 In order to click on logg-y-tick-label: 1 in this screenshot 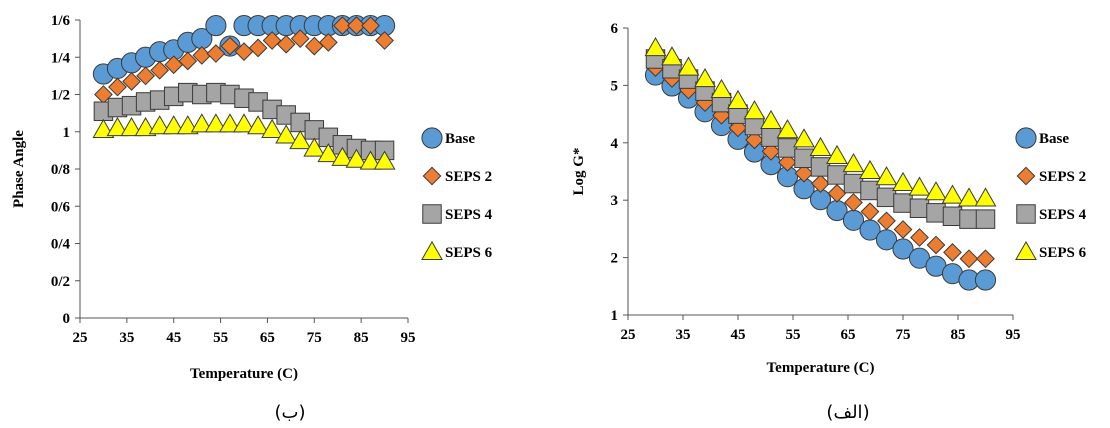, I will do `click(615, 316)`.